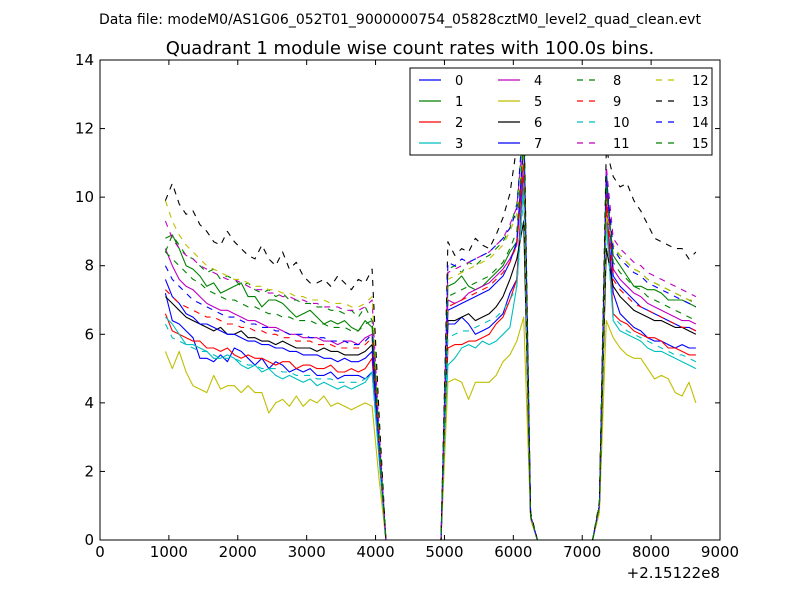  What do you see at coordinates (561, 111) in the screenshot?
I see `legend-box` at bounding box center [561, 111].